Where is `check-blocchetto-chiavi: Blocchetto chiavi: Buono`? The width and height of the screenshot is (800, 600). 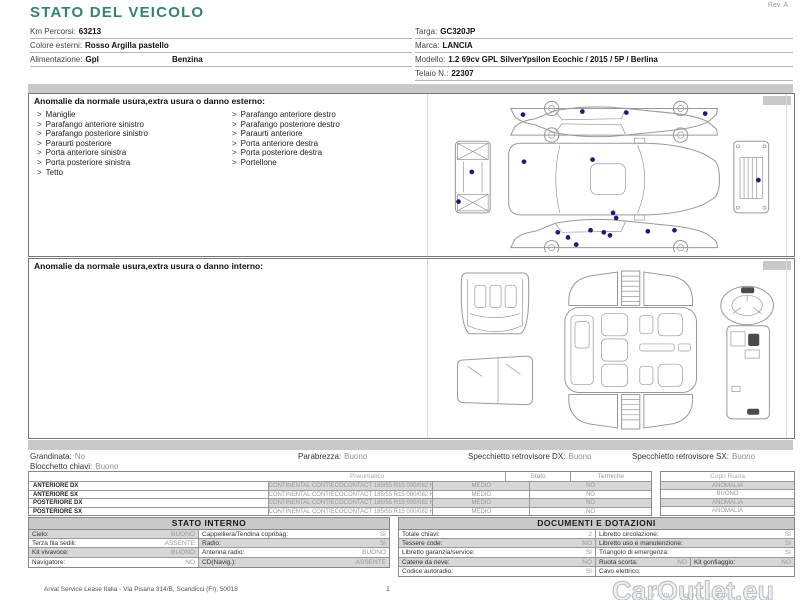 check-blocchetto-chiavi: Blocchetto chiavi: Buono is located at coordinates (74, 466).